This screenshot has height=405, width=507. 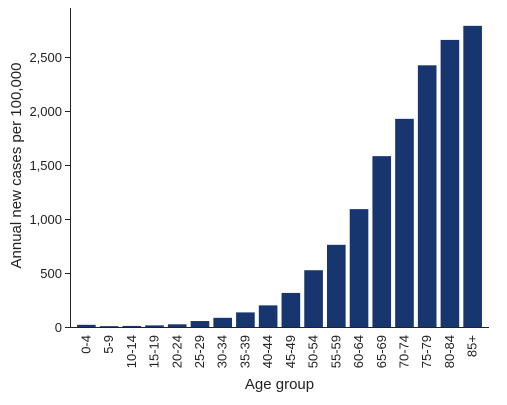 I want to click on x-tick-label: 45-49, so click(x=290, y=351).